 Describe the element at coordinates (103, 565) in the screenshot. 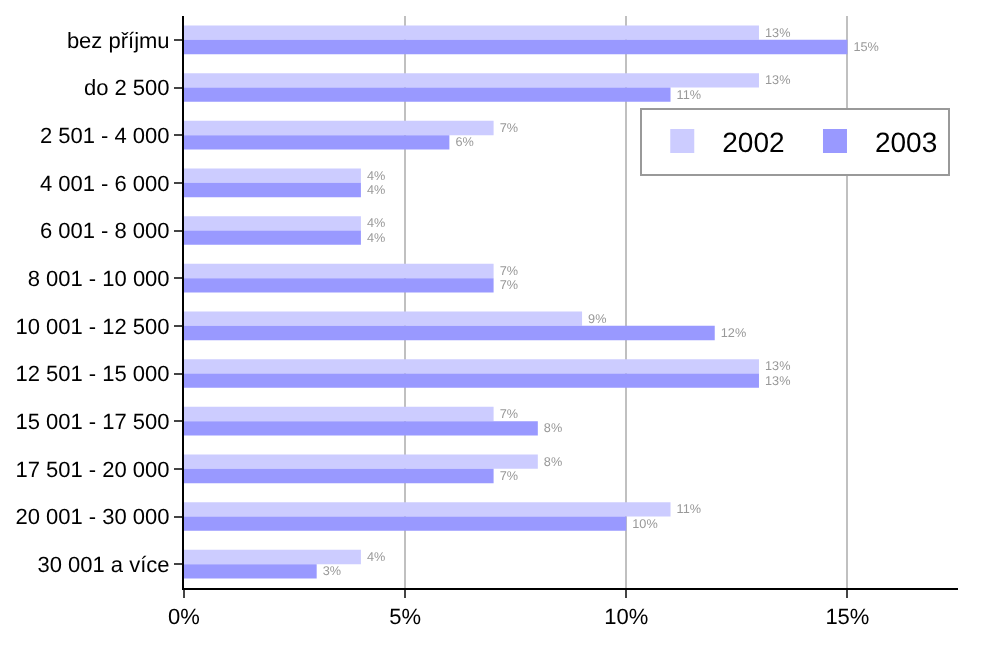

I see `y-tick-label: 30 001 a více` at that location.